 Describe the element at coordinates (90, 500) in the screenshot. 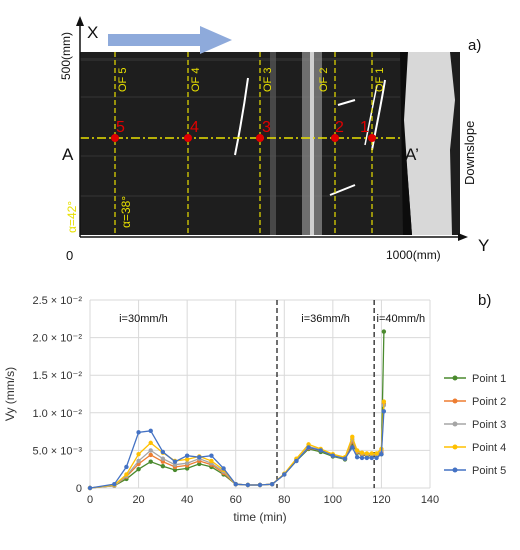

I see `x-tick-label: 0` at that location.